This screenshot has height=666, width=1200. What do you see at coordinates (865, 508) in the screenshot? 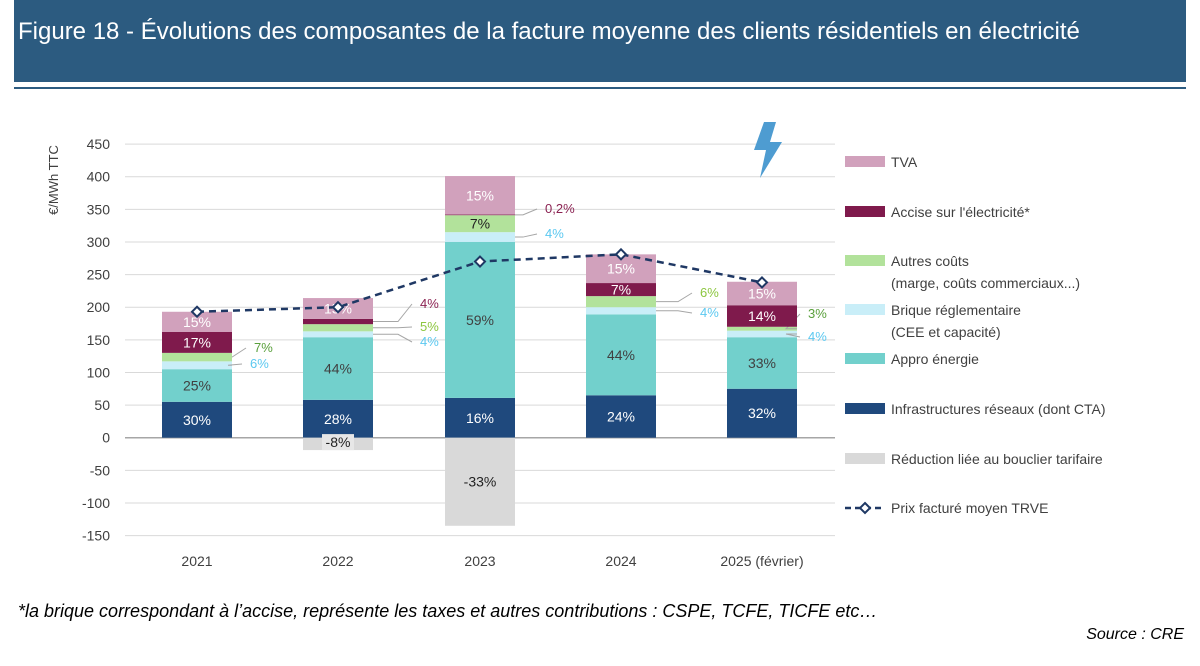
I see `legend-line-marker` at bounding box center [865, 508].